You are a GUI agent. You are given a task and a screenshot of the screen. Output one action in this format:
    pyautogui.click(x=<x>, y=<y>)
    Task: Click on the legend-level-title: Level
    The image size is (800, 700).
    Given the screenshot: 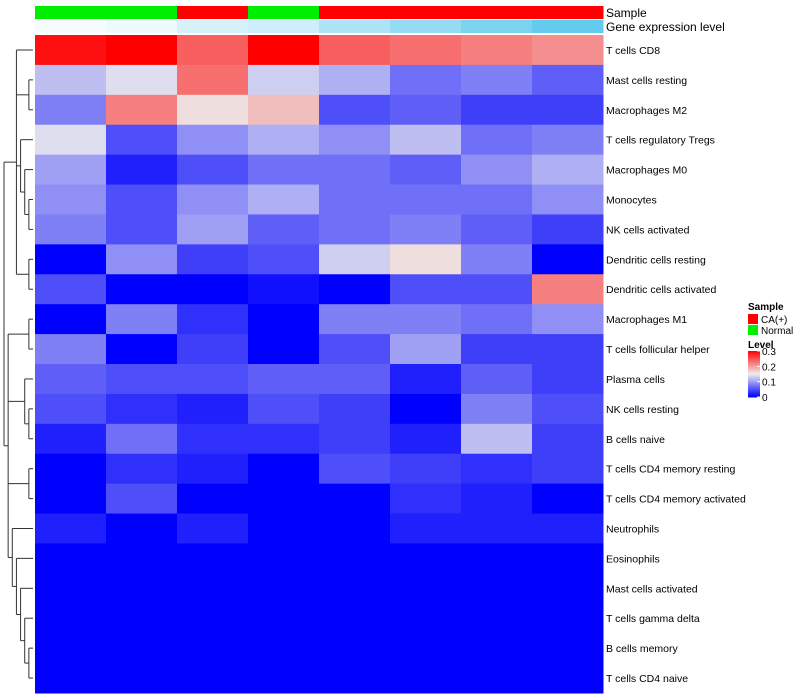 What is the action you would take?
    pyautogui.click(x=761, y=345)
    